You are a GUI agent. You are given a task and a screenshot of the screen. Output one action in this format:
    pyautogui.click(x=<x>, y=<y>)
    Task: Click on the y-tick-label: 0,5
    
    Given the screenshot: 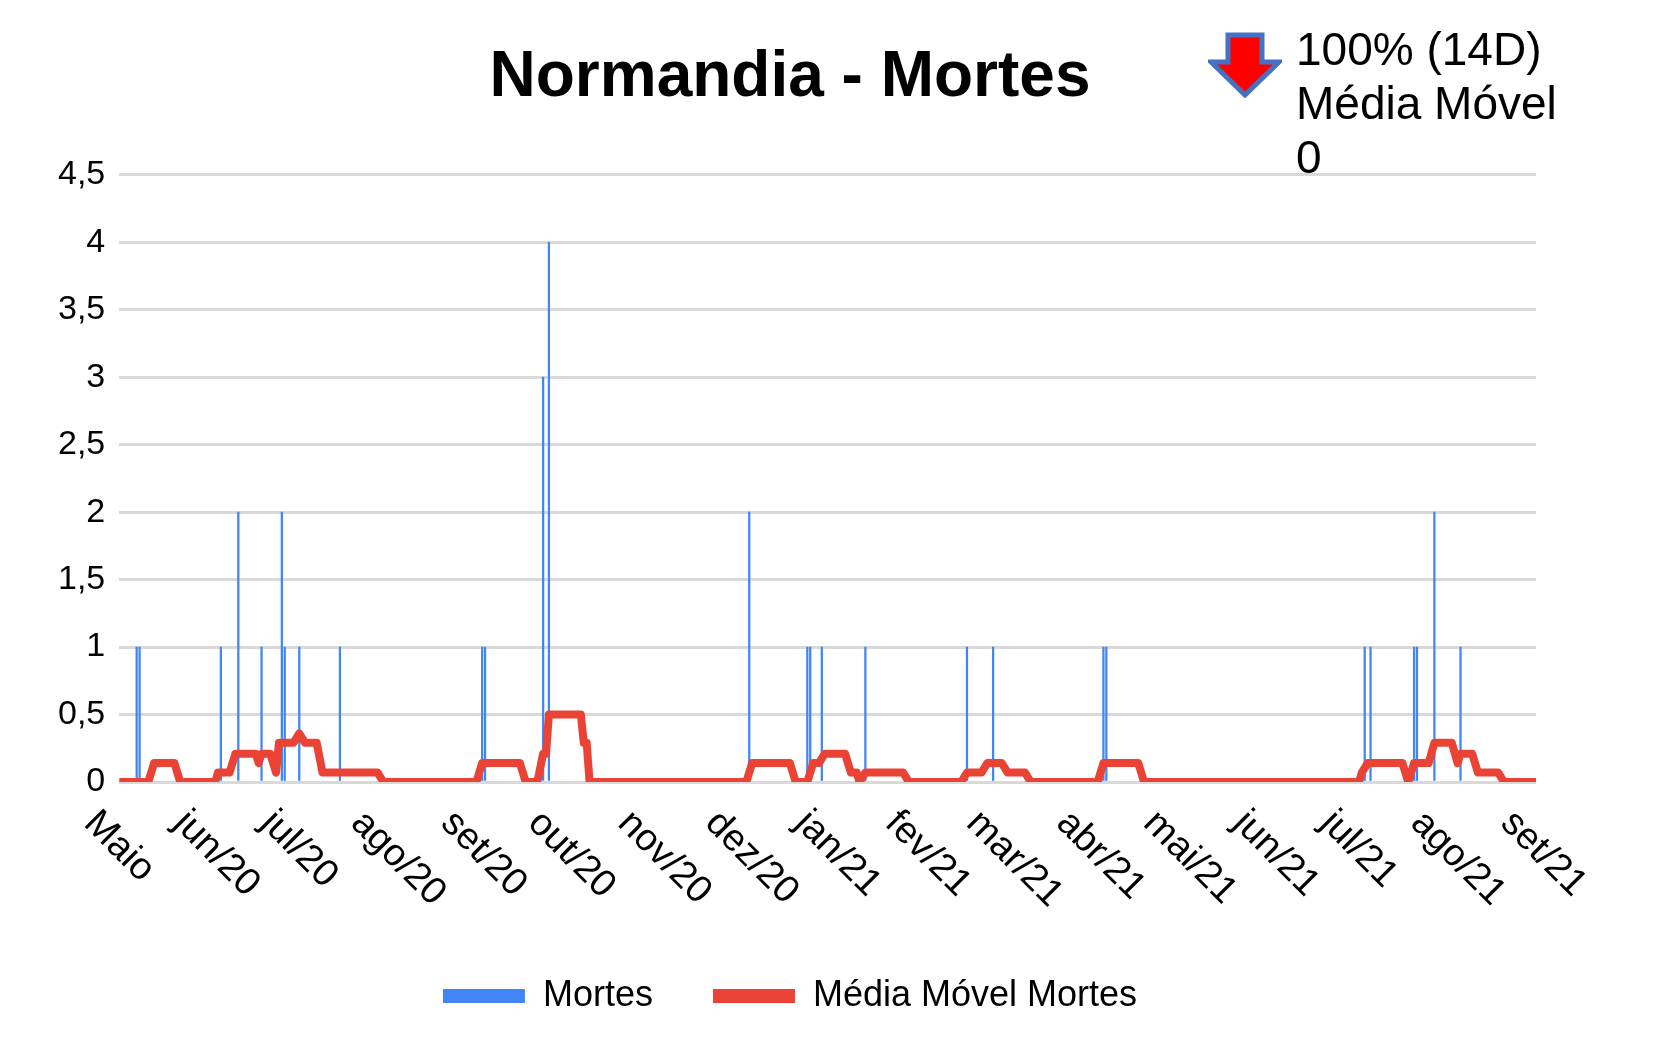 What is the action you would take?
    pyautogui.click(x=82, y=711)
    